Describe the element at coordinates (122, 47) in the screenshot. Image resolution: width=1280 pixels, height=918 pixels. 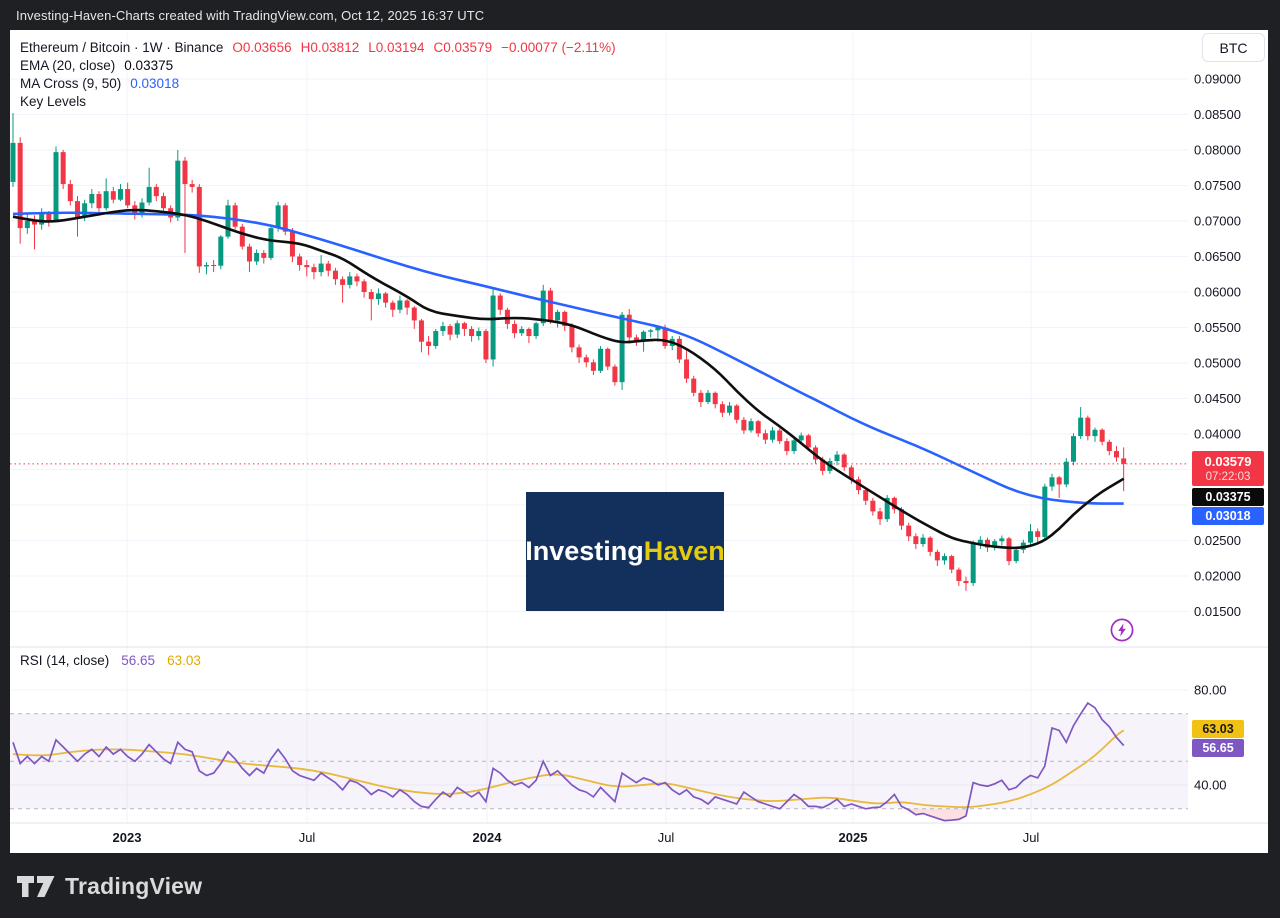
I see `symbol-title: Ethereum / Bitcoin · 1W · Binance` at that location.